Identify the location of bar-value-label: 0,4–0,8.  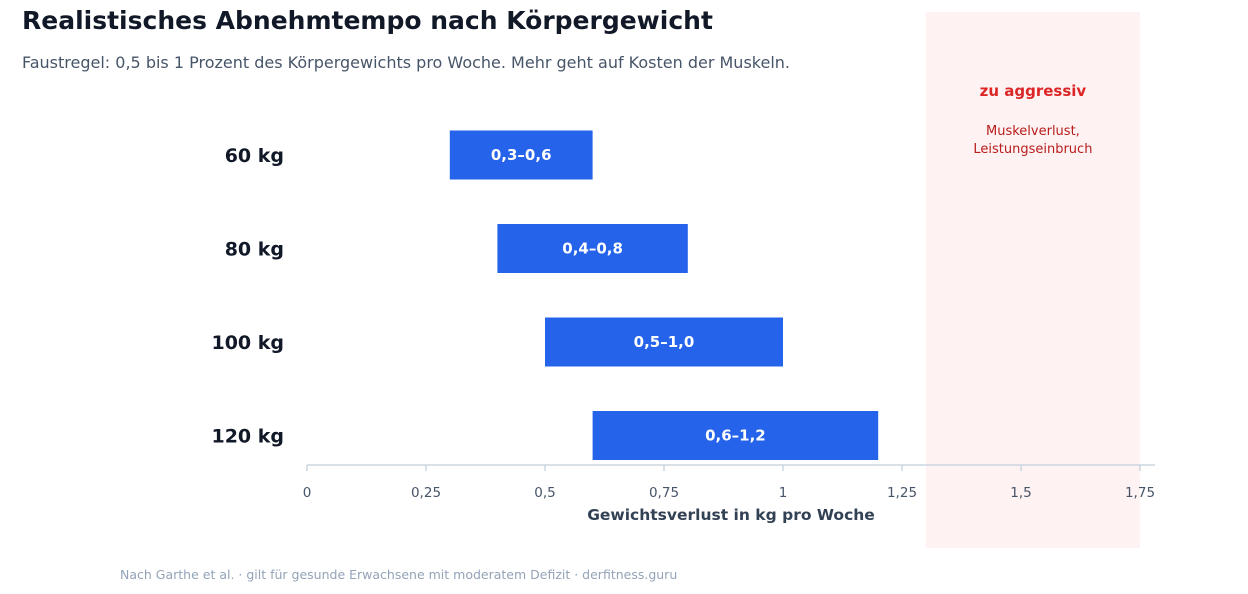
(592, 249).